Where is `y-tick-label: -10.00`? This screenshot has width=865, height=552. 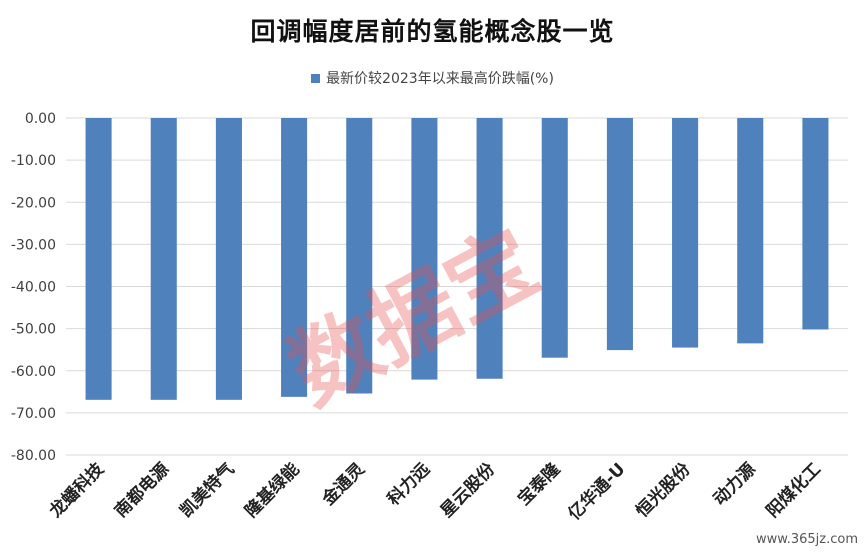 y-tick-label: -10.00 is located at coordinates (33, 161).